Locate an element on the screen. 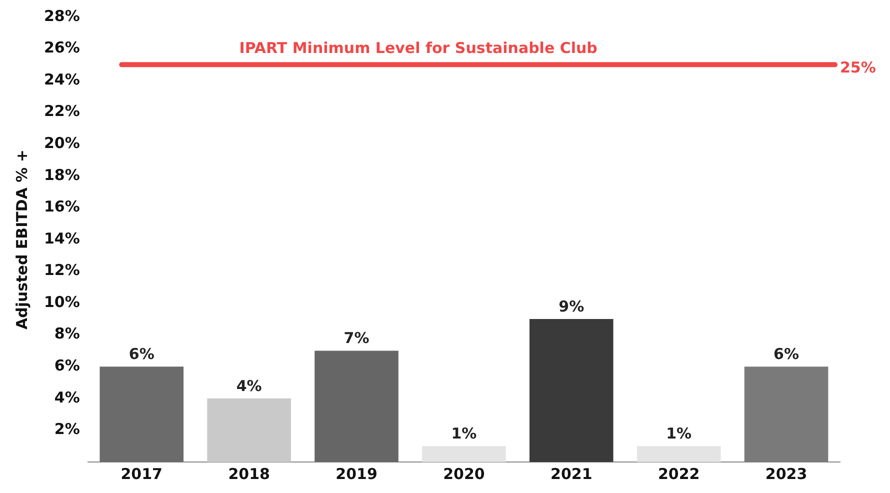  x-tick-label: 2017 is located at coordinates (141, 473).